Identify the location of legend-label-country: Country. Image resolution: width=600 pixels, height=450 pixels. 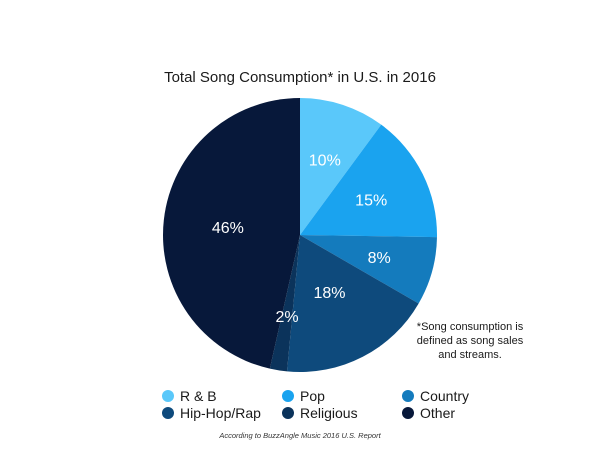
(444, 396).